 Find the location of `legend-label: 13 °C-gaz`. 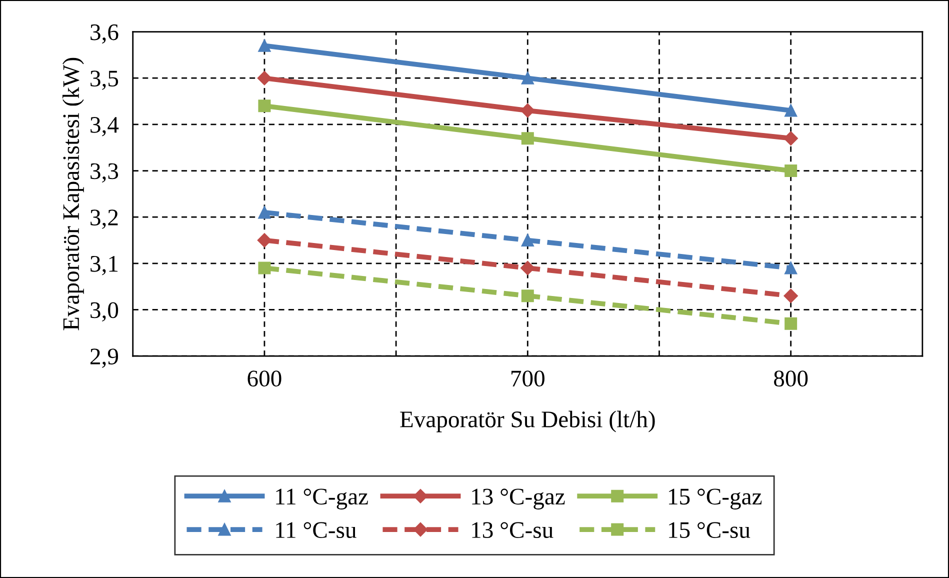

legend-label: 13 °C-gaz is located at coordinates (518, 499).